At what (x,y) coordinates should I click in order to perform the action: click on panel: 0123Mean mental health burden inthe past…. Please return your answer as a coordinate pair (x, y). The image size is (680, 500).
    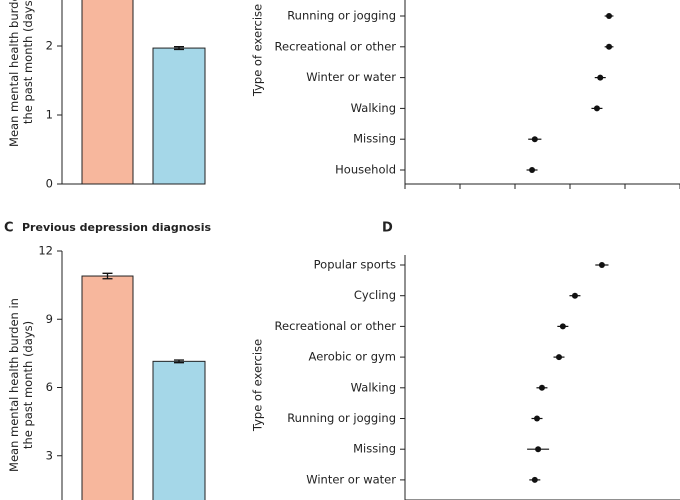
    Looking at the image, I should click on (106, 95).